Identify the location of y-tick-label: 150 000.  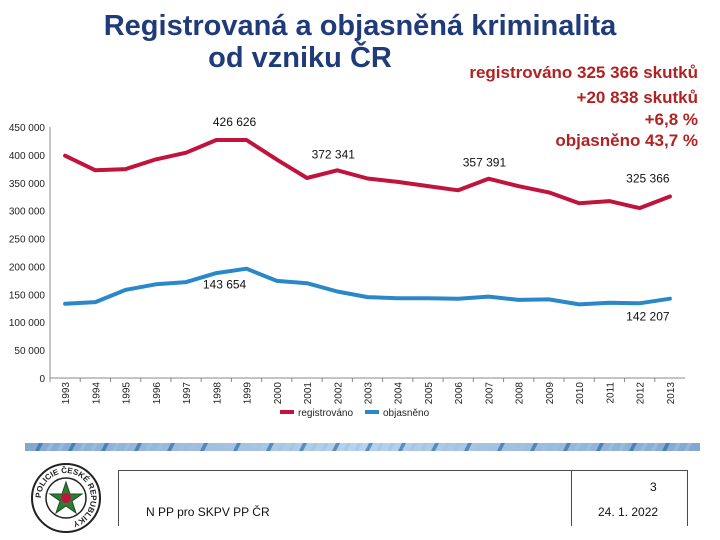
(27, 295).